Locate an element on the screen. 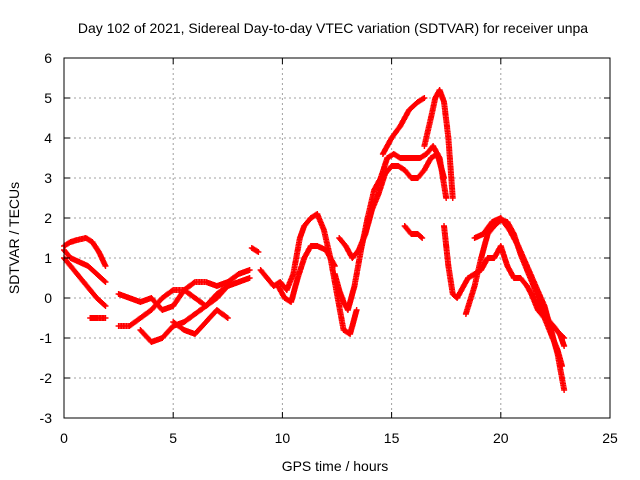 The width and height of the screenshot is (640, 480). y-tick-label: 1 is located at coordinates (48, 258).